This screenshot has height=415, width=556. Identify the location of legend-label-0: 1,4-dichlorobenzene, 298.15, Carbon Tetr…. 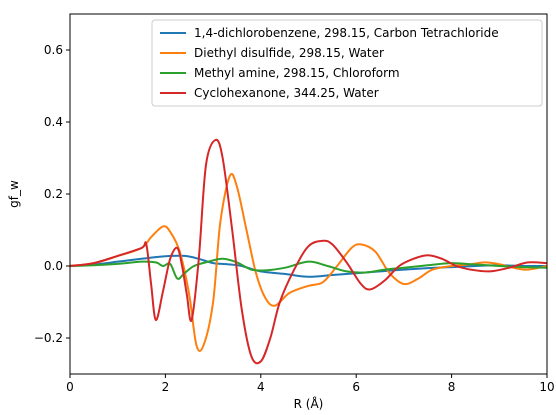
(346, 33).